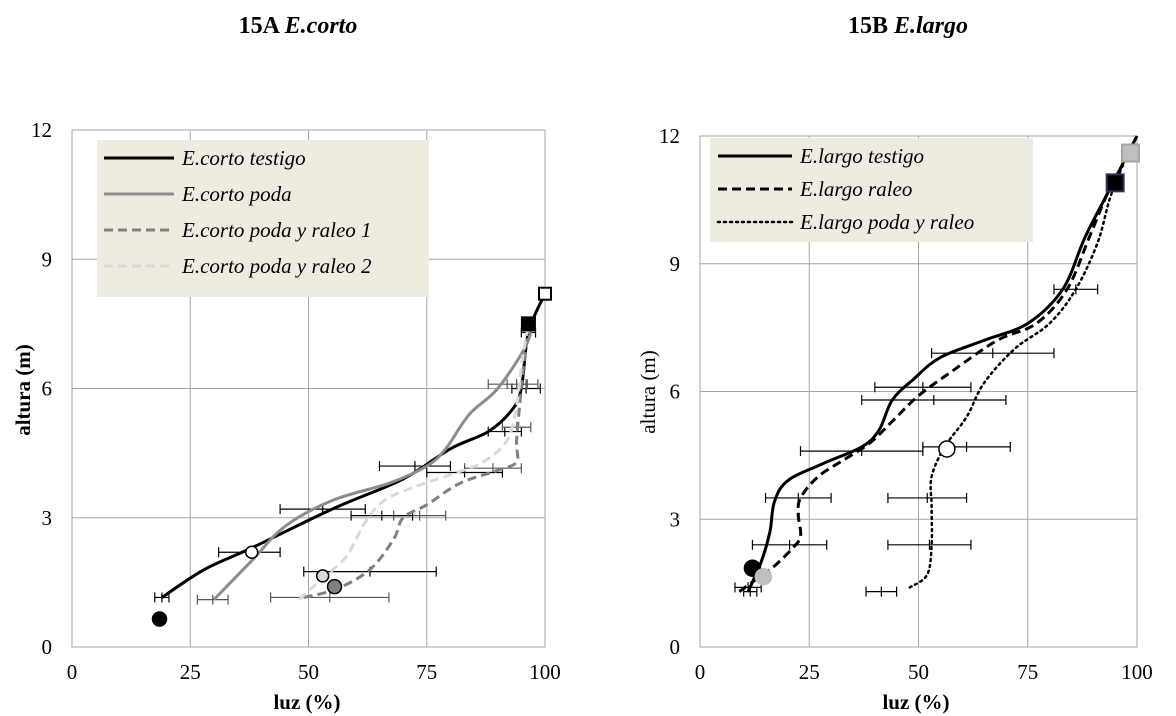 The image size is (1176, 716). I want to click on chart-15a-x-tick-label: 25, so click(190, 672).